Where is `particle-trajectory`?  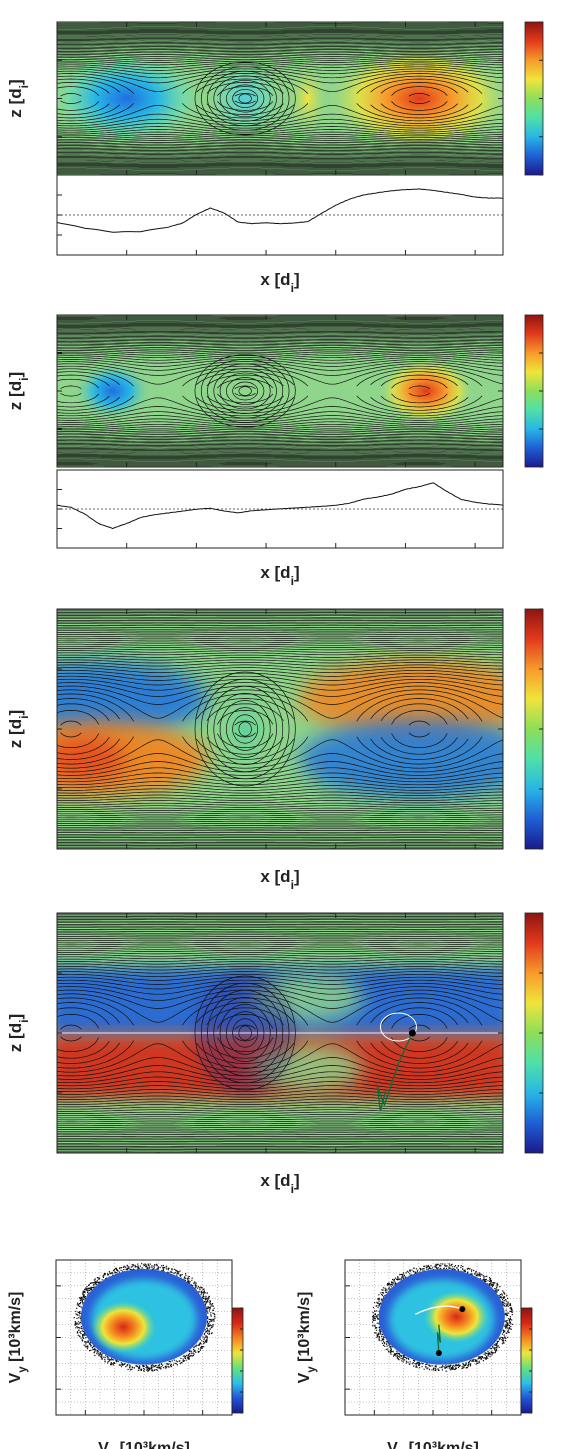
particle-trajectory is located at coordinates (394, 1072).